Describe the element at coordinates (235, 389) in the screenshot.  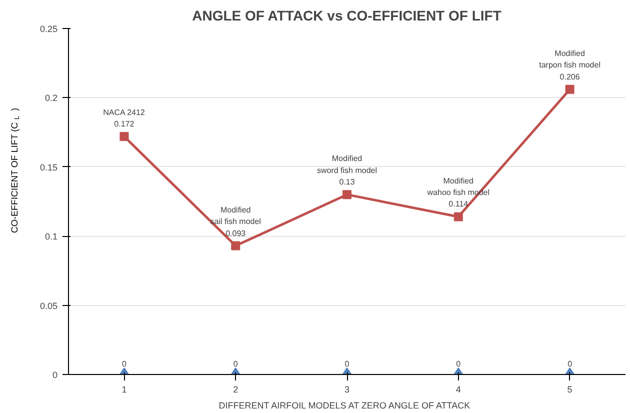
I see `x-tick-label: 2` at that location.